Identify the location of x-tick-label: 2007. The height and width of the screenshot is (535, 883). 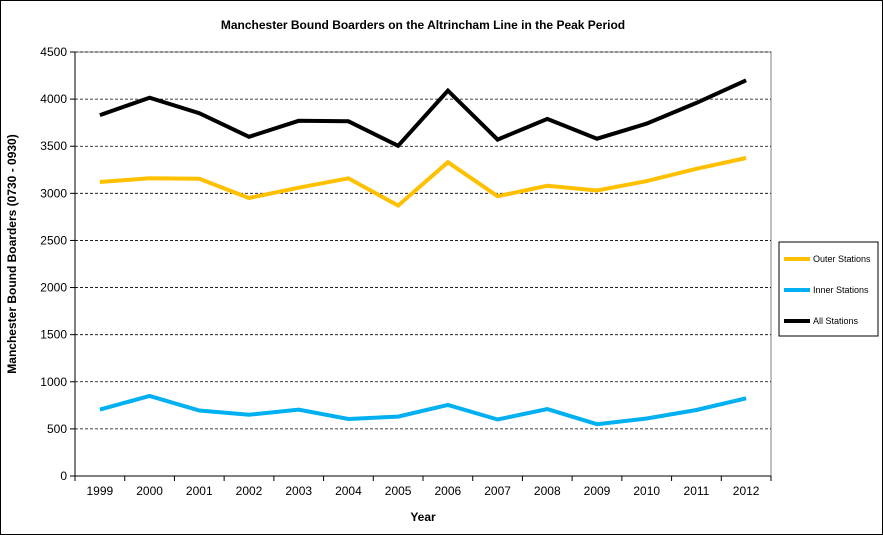
(497, 491).